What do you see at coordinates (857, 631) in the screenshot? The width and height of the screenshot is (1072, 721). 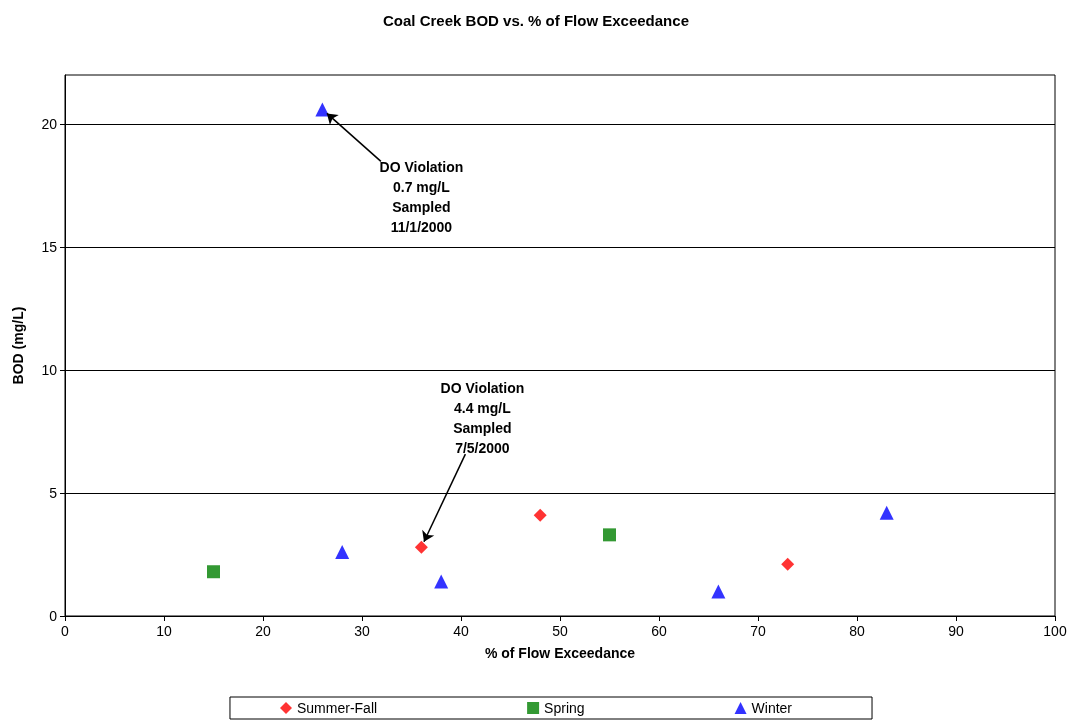 I see `x-tick-label: 80` at bounding box center [857, 631].